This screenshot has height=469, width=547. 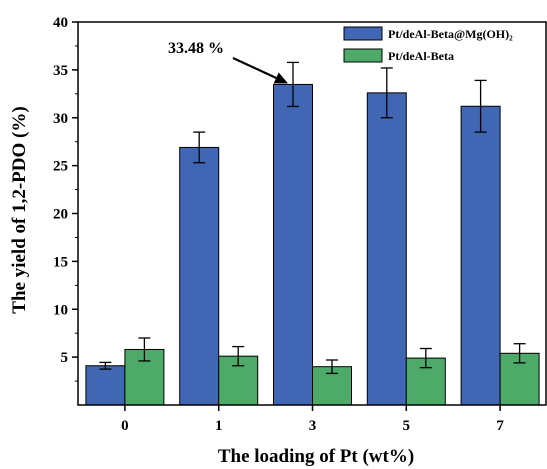 What do you see at coordinates (228, 62) in the screenshot?
I see `annotation: 33.48 %` at bounding box center [228, 62].